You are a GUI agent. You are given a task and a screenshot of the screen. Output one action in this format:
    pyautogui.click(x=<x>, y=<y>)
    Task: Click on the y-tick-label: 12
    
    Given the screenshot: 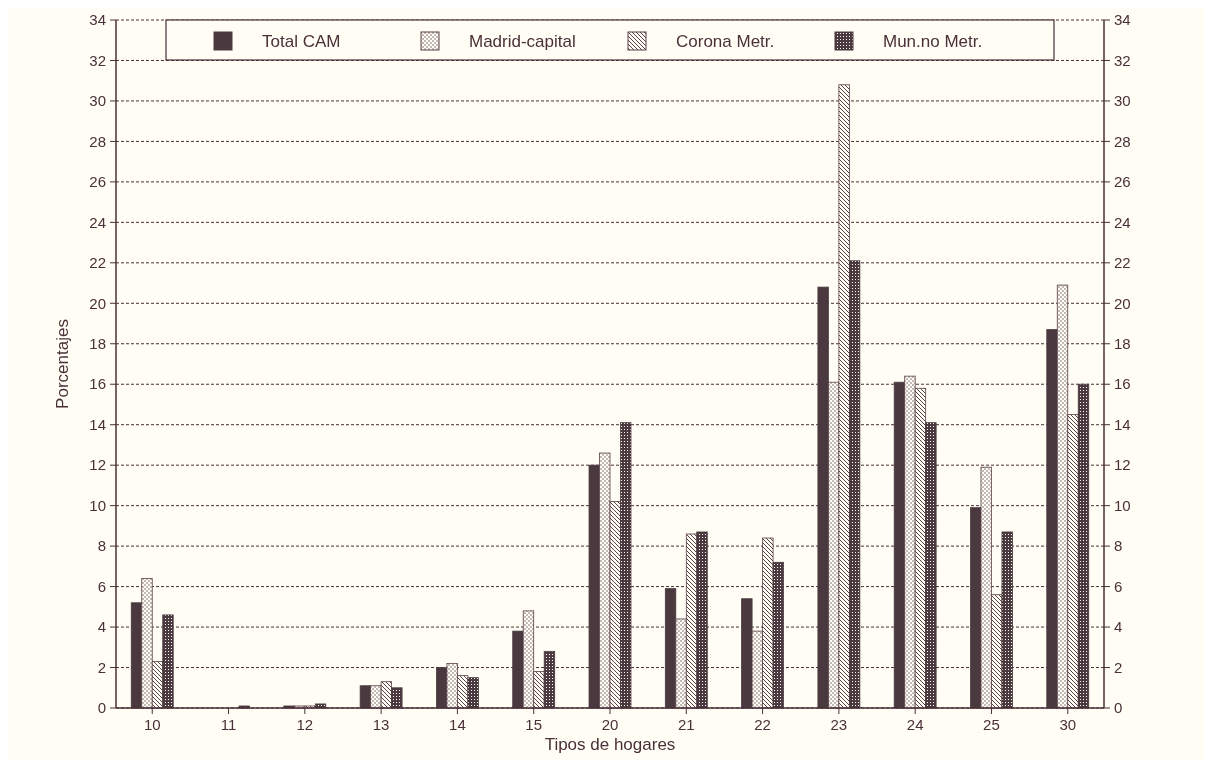 What is the action you would take?
    pyautogui.click(x=97, y=465)
    